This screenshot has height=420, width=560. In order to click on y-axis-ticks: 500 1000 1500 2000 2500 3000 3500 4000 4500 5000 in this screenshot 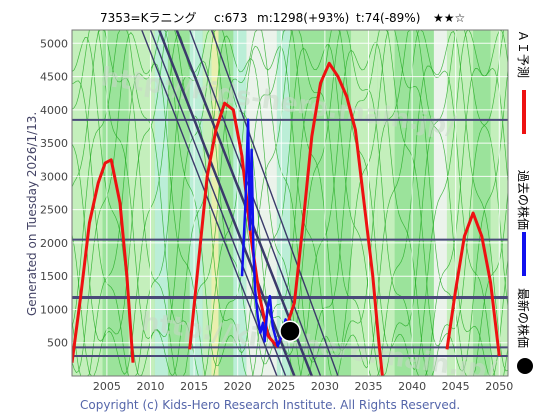, I will do `click(54, 193)`.